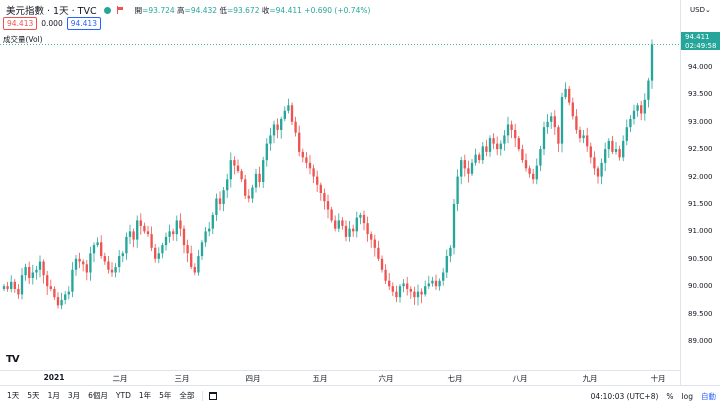 The image size is (720, 405). What do you see at coordinates (213, 395) in the screenshot?
I see `calendar-icon` at bounding box center [213, 395].